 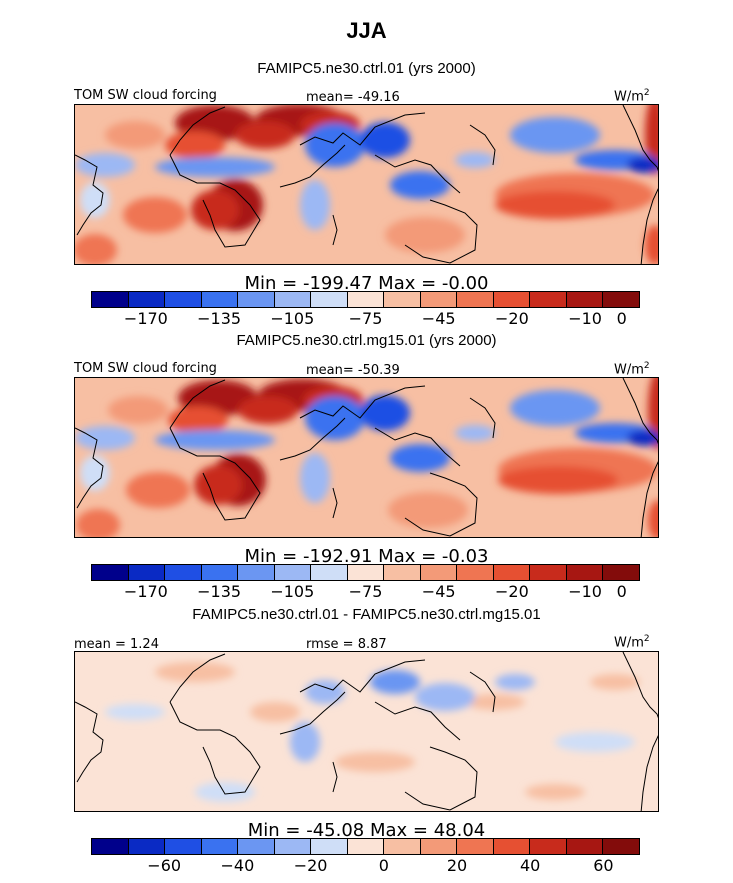 I want to click on colorbar-tick-label: −170, so click(x=145, y=591).